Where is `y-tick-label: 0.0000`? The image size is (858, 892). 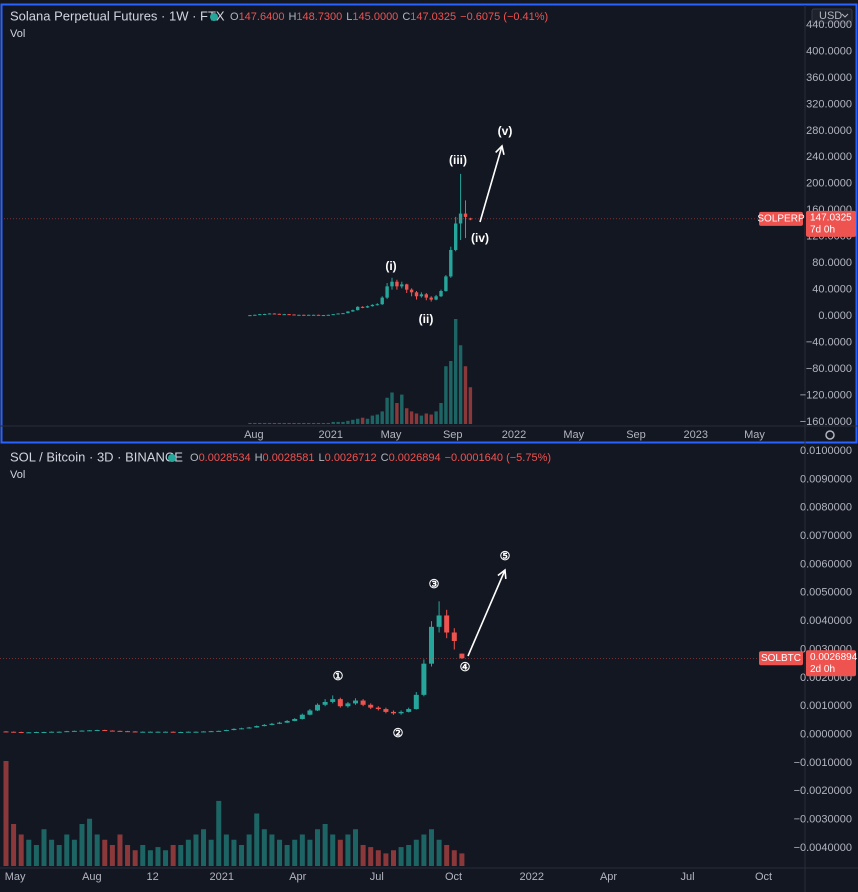
y-tick-label: 0.0000 is located at coordinates (835, 316).